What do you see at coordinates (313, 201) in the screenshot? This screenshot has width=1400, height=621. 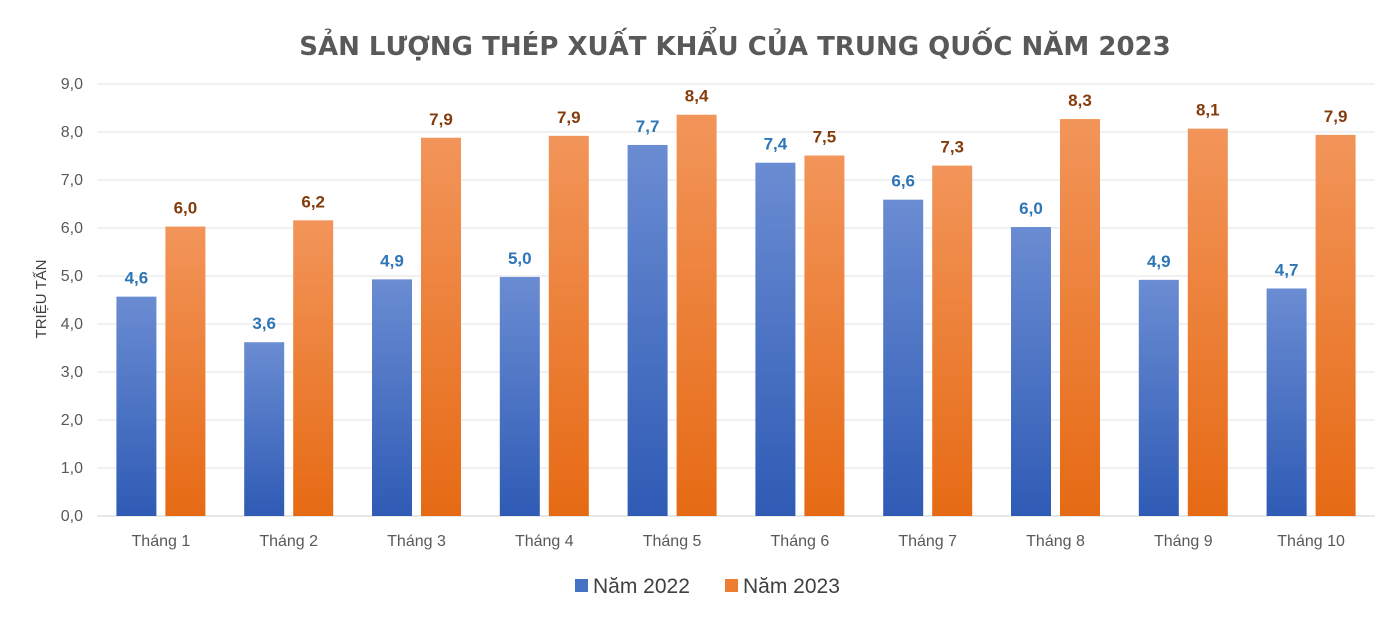 I see `data-label: 6,2` at bounding box center [313, 201].